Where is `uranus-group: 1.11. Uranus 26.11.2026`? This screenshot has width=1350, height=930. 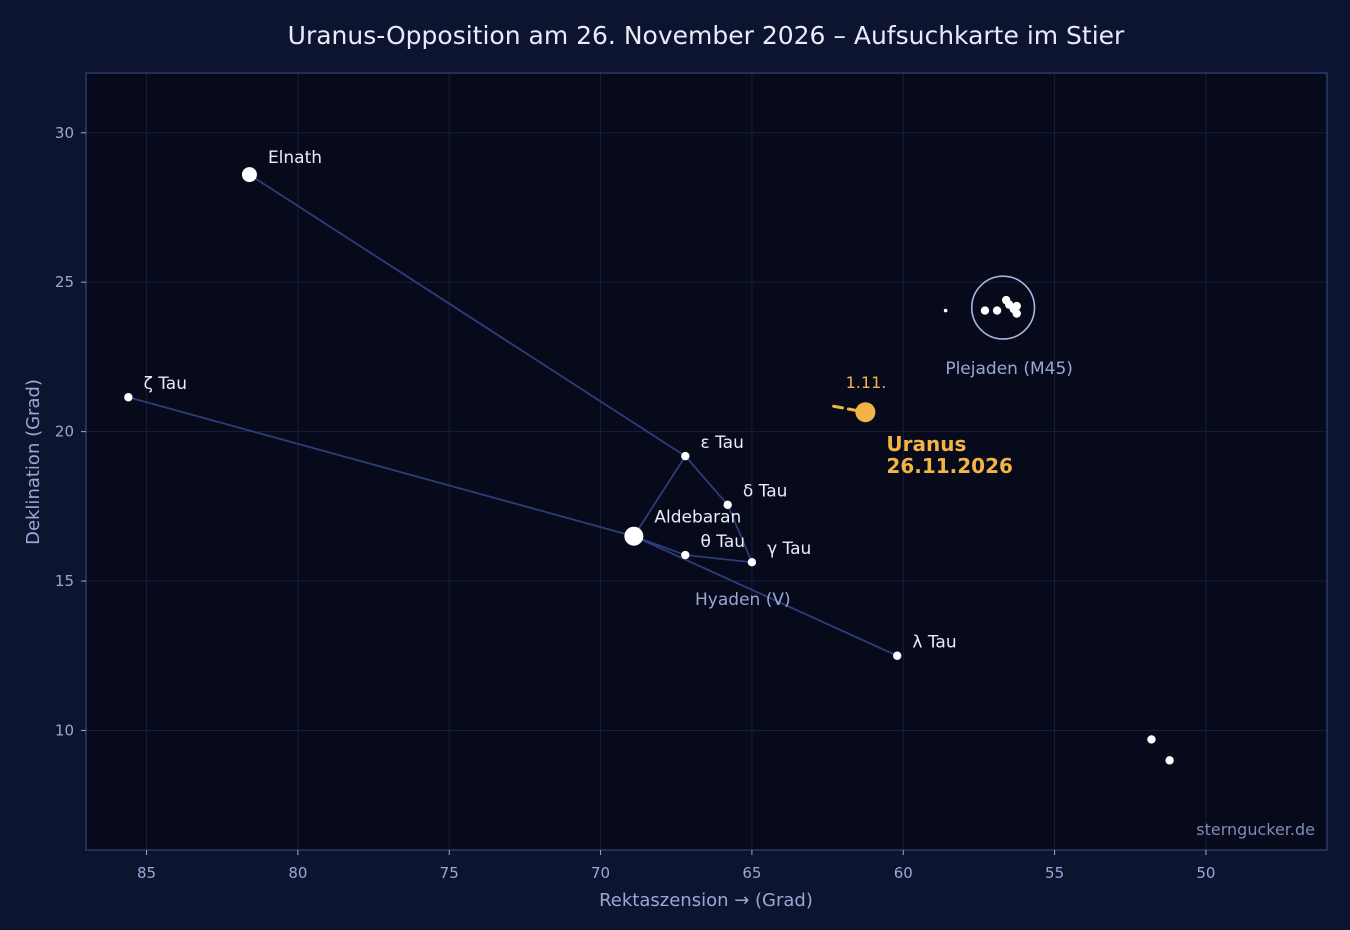
uranus-group: 1.11. Uranus 26.11.2026 is located at coordinates (922, 425).